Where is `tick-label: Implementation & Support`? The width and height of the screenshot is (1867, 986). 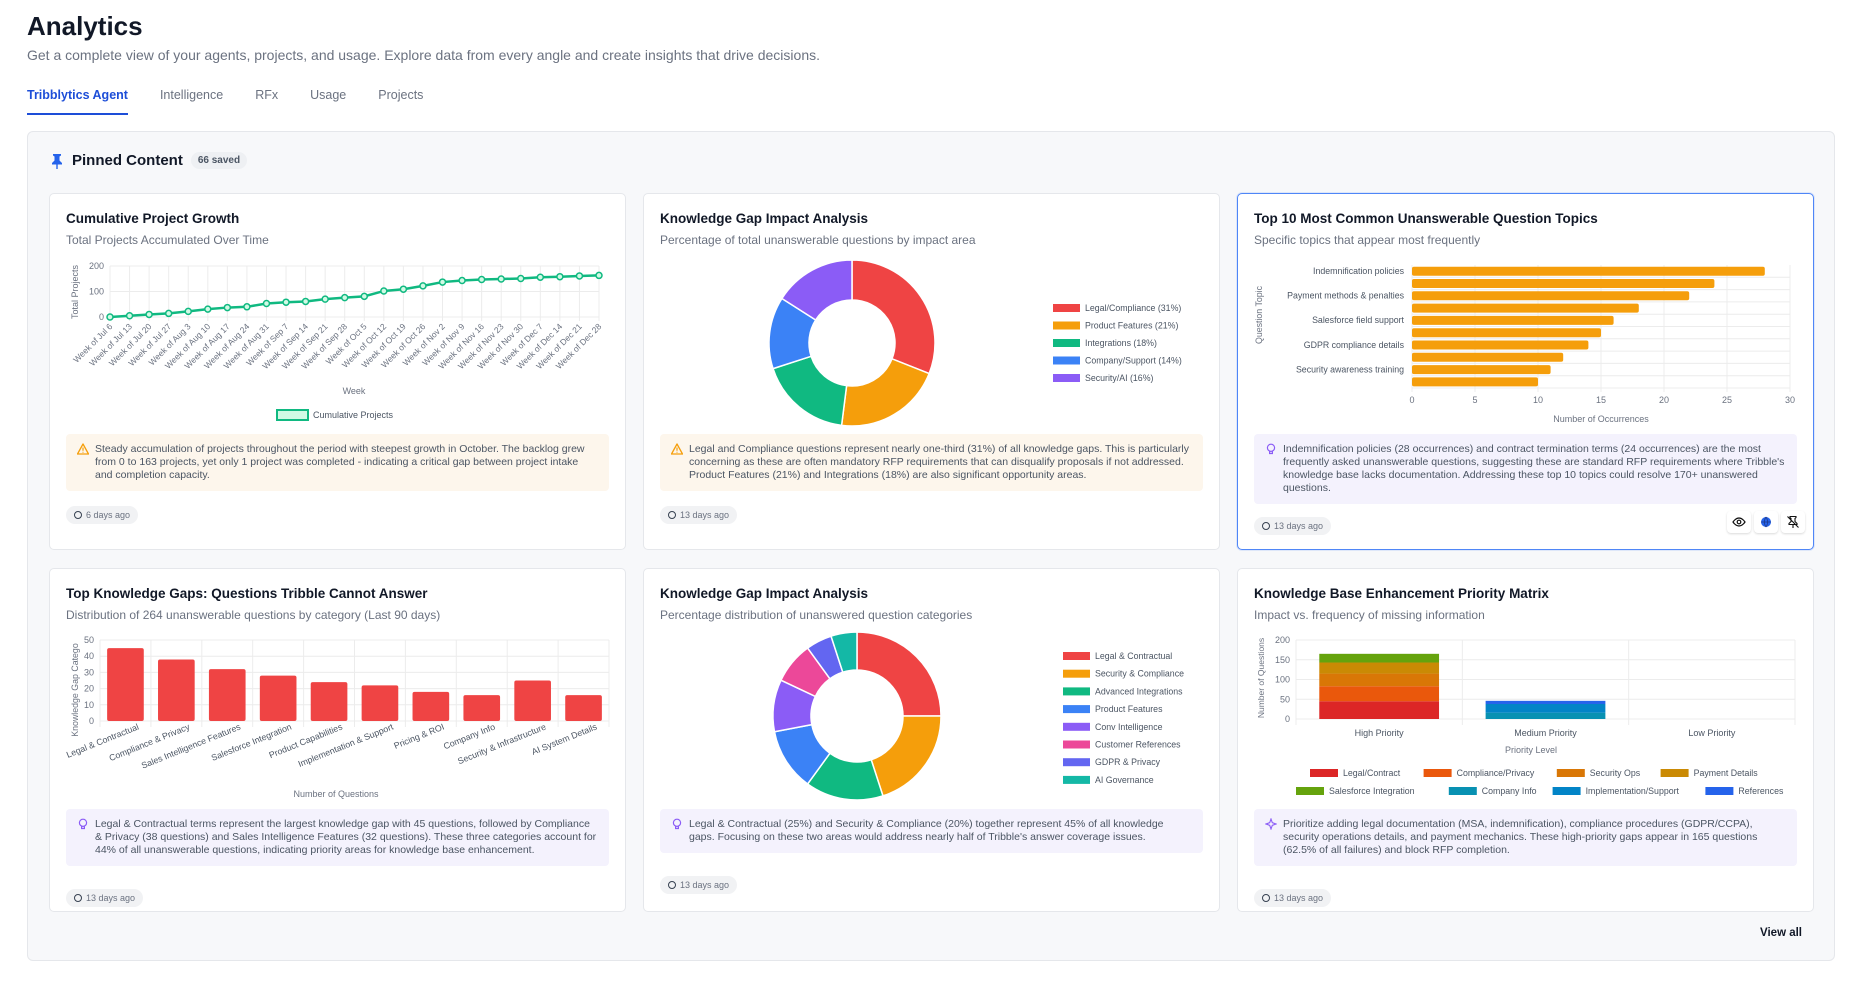
tick-label: Implementation & Support is located at coordinates (346, 745).